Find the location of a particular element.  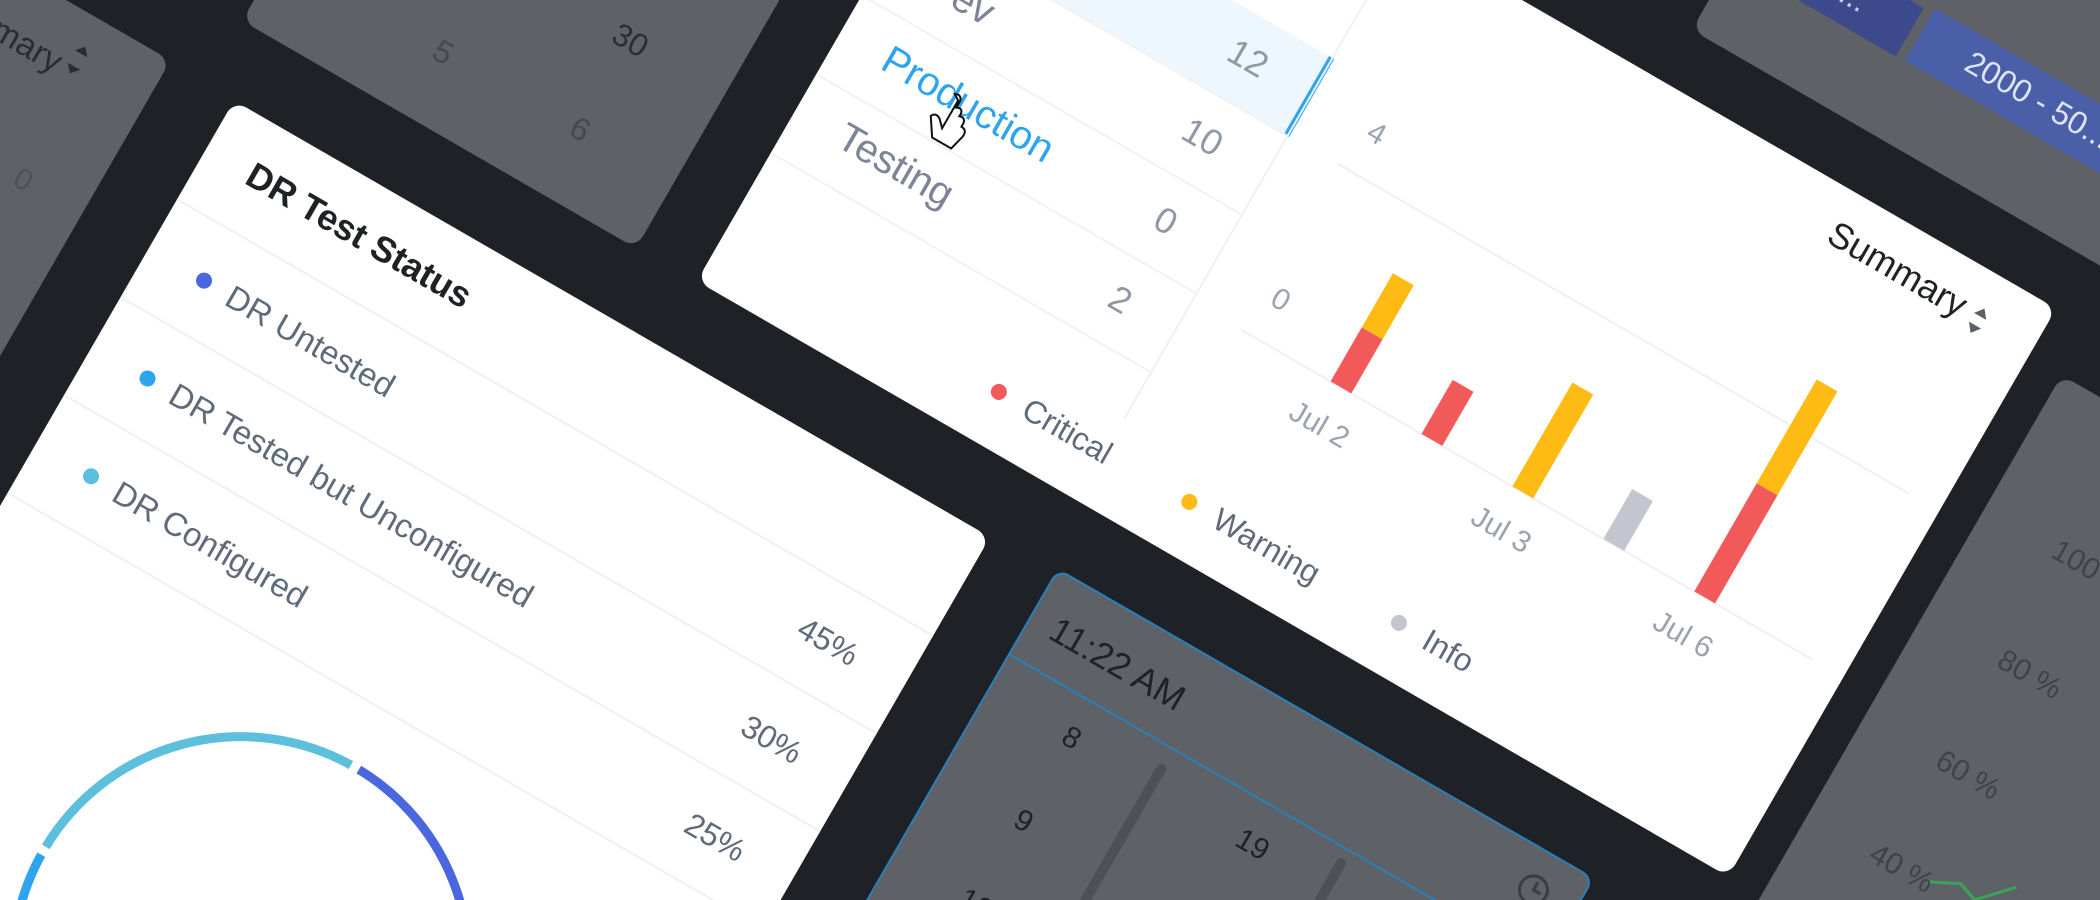

trend-line is located at coordinates (1972, 890).